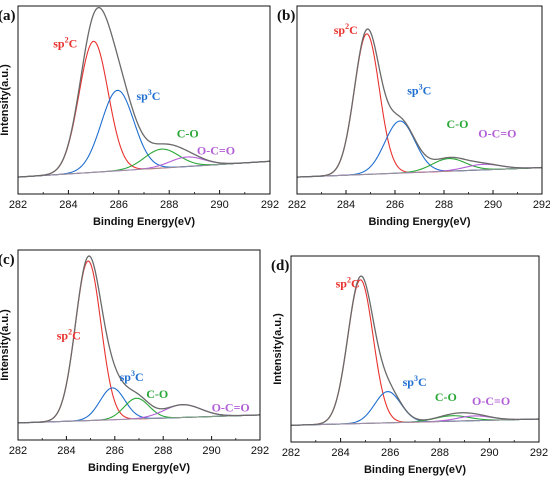 The height and width of the screenshot is (484, 550). What do you see at coordinates (419, 105) in the screenshot?
I see `series-curve-sp1` at bounding box center [419, 105].